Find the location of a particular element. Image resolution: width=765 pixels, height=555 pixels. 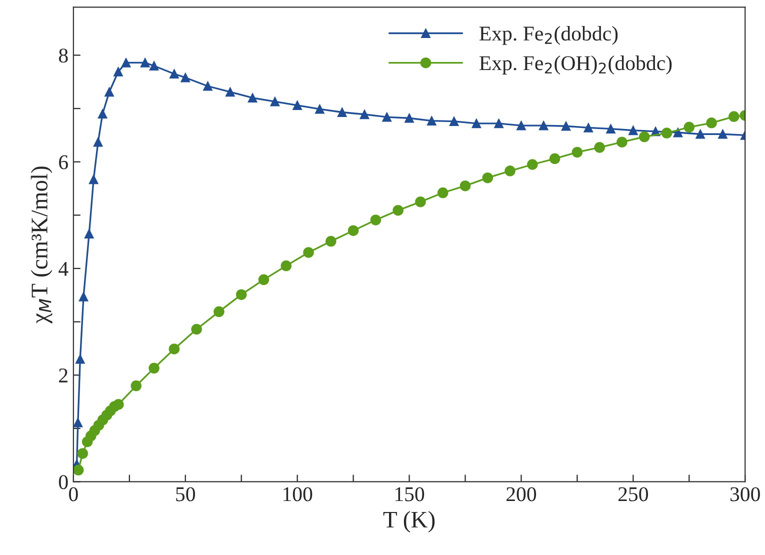

x-tick-label: 250 is located at coordinates (633, 494).